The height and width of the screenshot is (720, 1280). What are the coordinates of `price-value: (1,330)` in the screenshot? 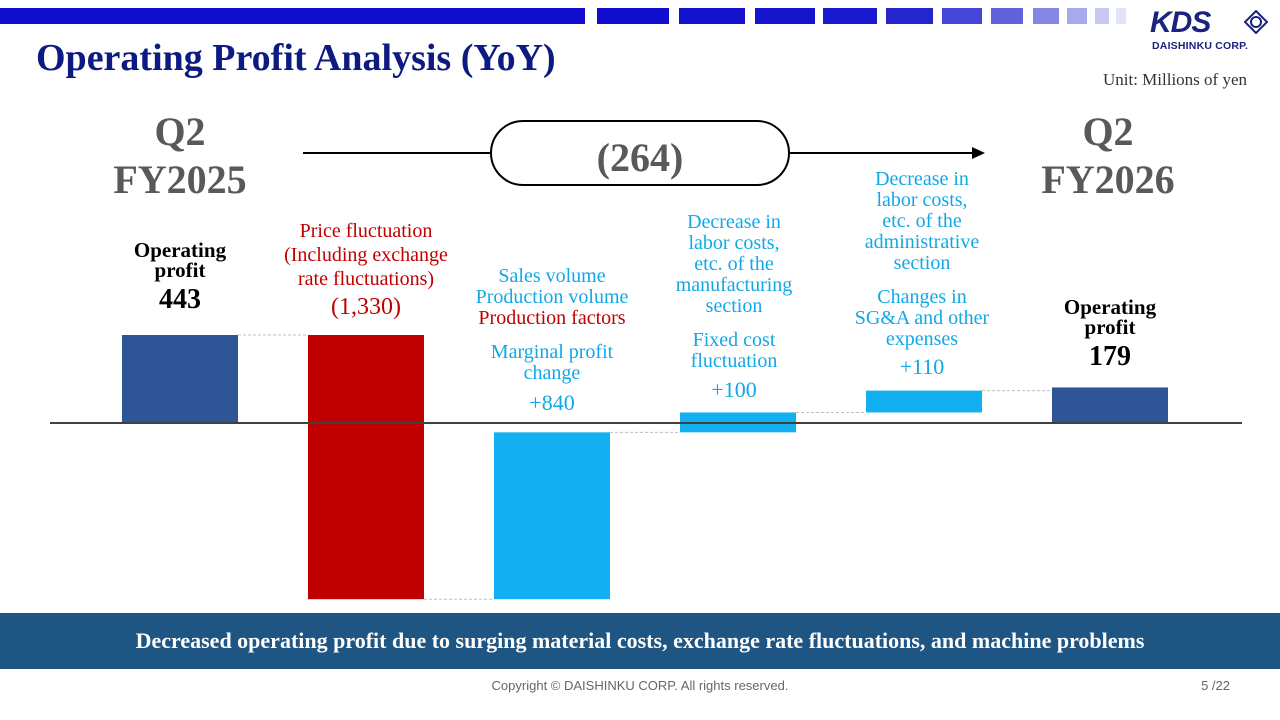 It's located at (366, 307).